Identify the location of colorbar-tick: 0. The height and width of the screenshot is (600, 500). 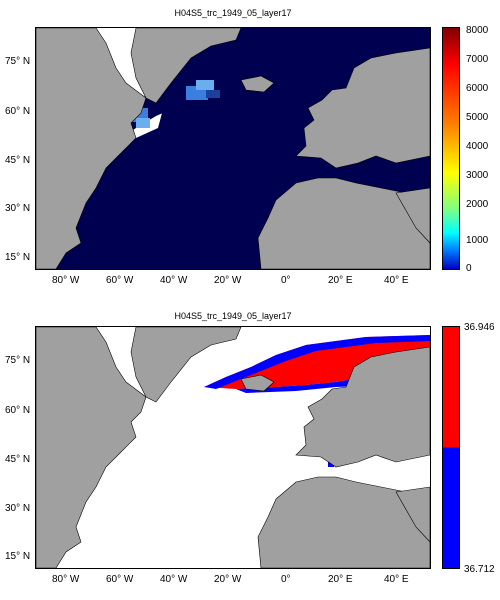
(469, 268).